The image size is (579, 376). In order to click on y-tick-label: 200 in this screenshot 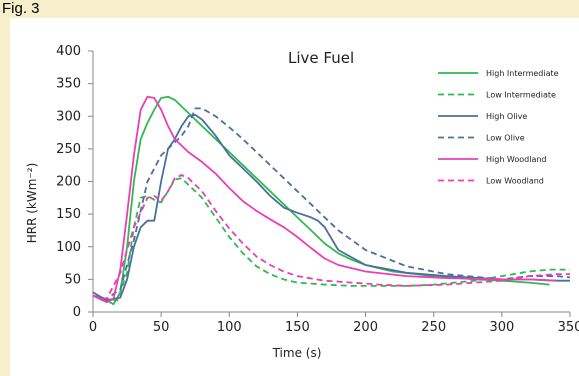, I will do `click(68, 182)`.